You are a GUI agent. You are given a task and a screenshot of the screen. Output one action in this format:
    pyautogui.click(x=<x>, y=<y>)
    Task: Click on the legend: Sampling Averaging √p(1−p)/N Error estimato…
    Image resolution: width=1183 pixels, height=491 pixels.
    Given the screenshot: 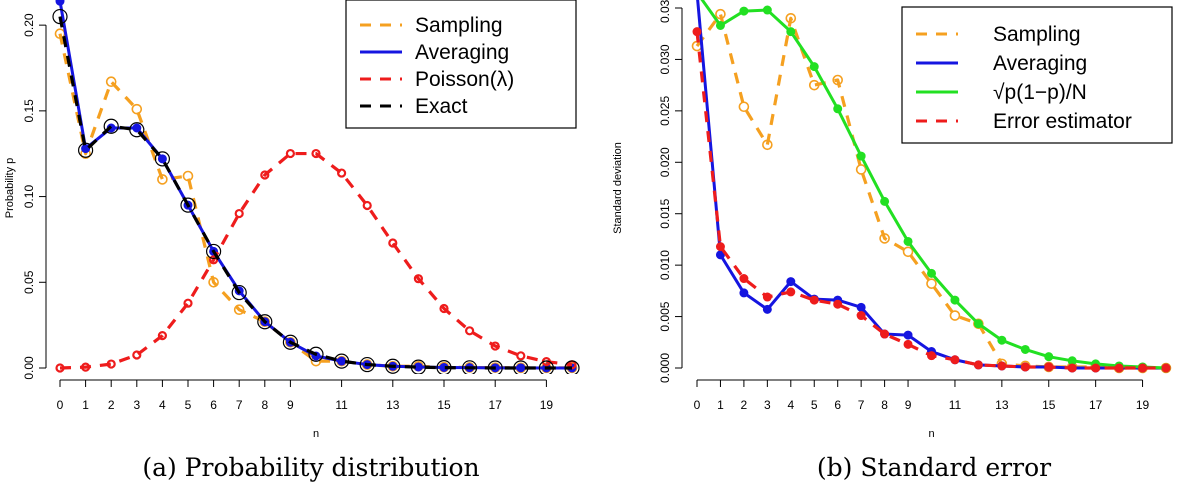 What is the action you would take?
    pyautogui.click(x=1037, y=75)
    